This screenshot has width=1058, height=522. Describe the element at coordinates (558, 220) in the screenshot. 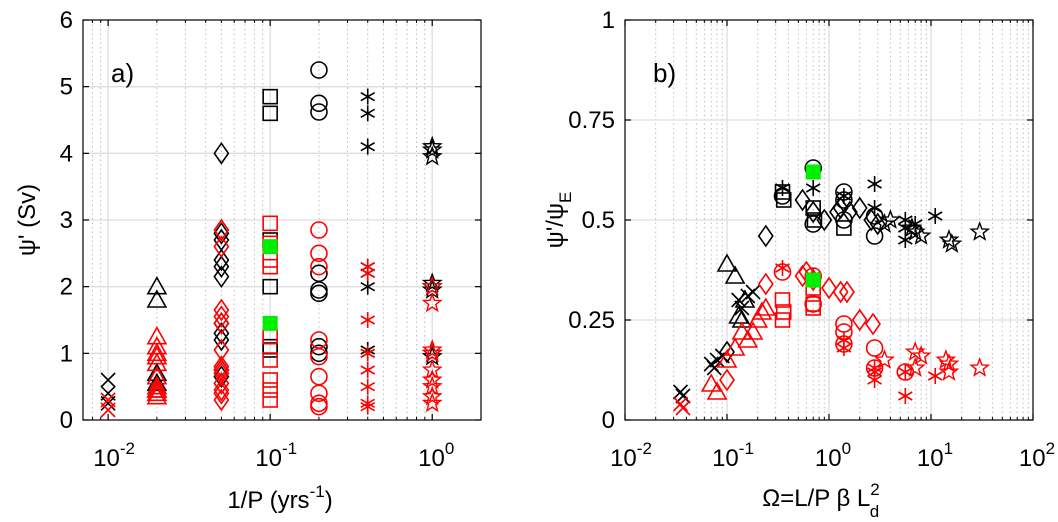

I see `y-axis-label-b: ψ'/ψE` at that location.